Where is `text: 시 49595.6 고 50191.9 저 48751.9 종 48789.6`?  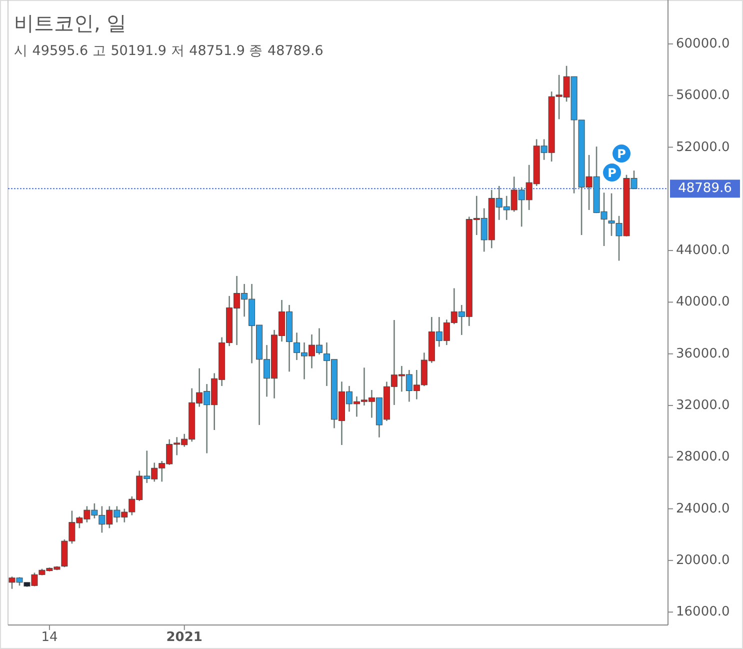
text: 시 49595.6 고 50191.9 저 48751.9 종 48789.6 is located at coordinates (169, 51).